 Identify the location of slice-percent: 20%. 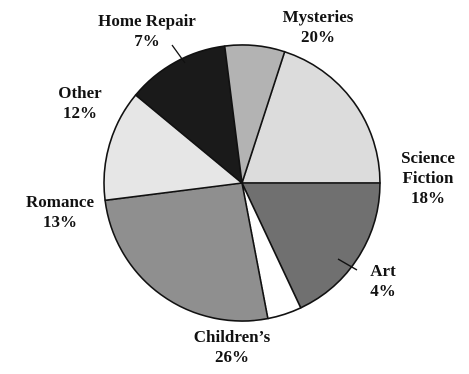
(318, 36).